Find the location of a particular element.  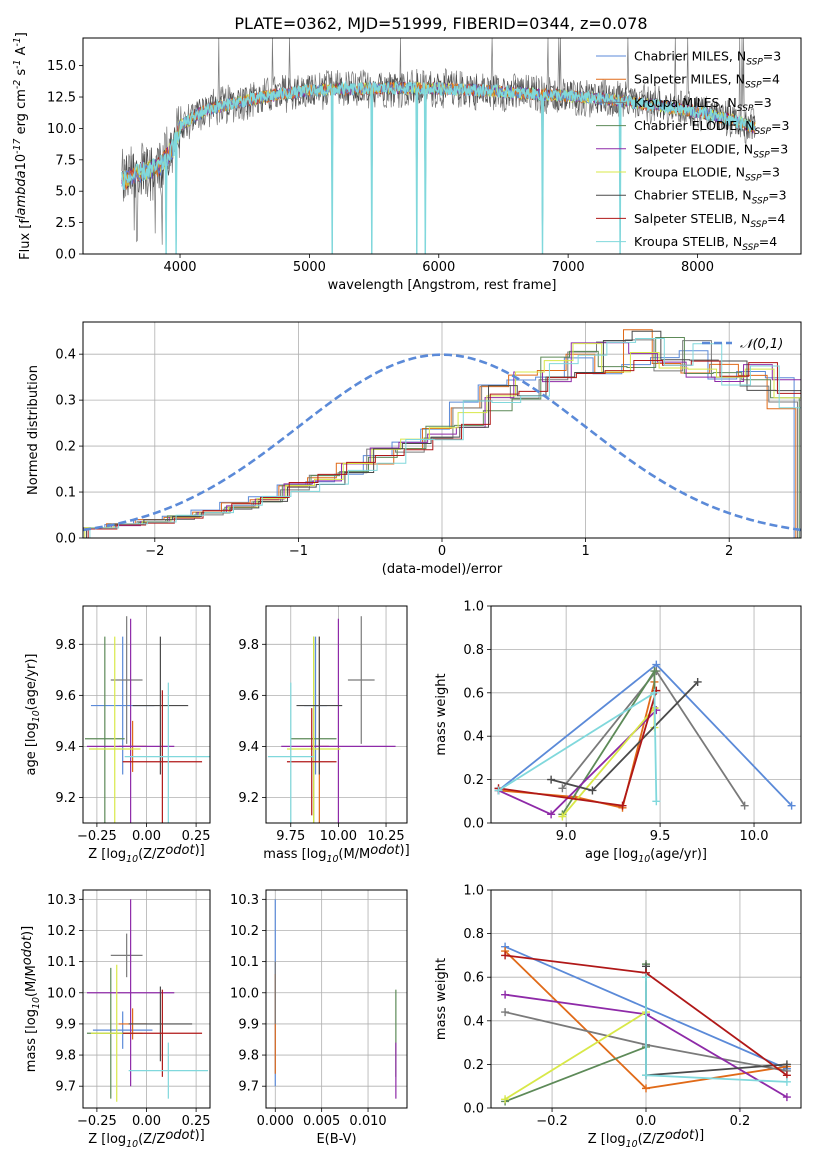

text-segment: age [log is located at coordinates (611, 854).